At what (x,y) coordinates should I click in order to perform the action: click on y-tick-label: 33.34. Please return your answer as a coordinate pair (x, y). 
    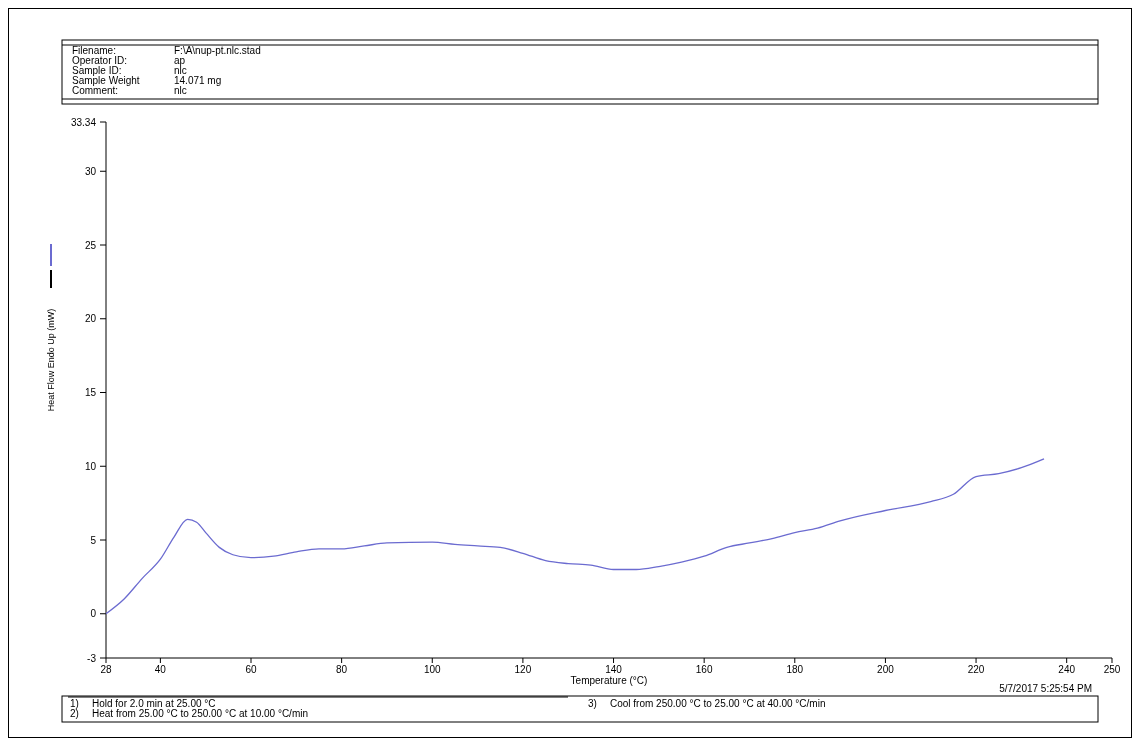
    Looking at the image, I should click on (83, 122).